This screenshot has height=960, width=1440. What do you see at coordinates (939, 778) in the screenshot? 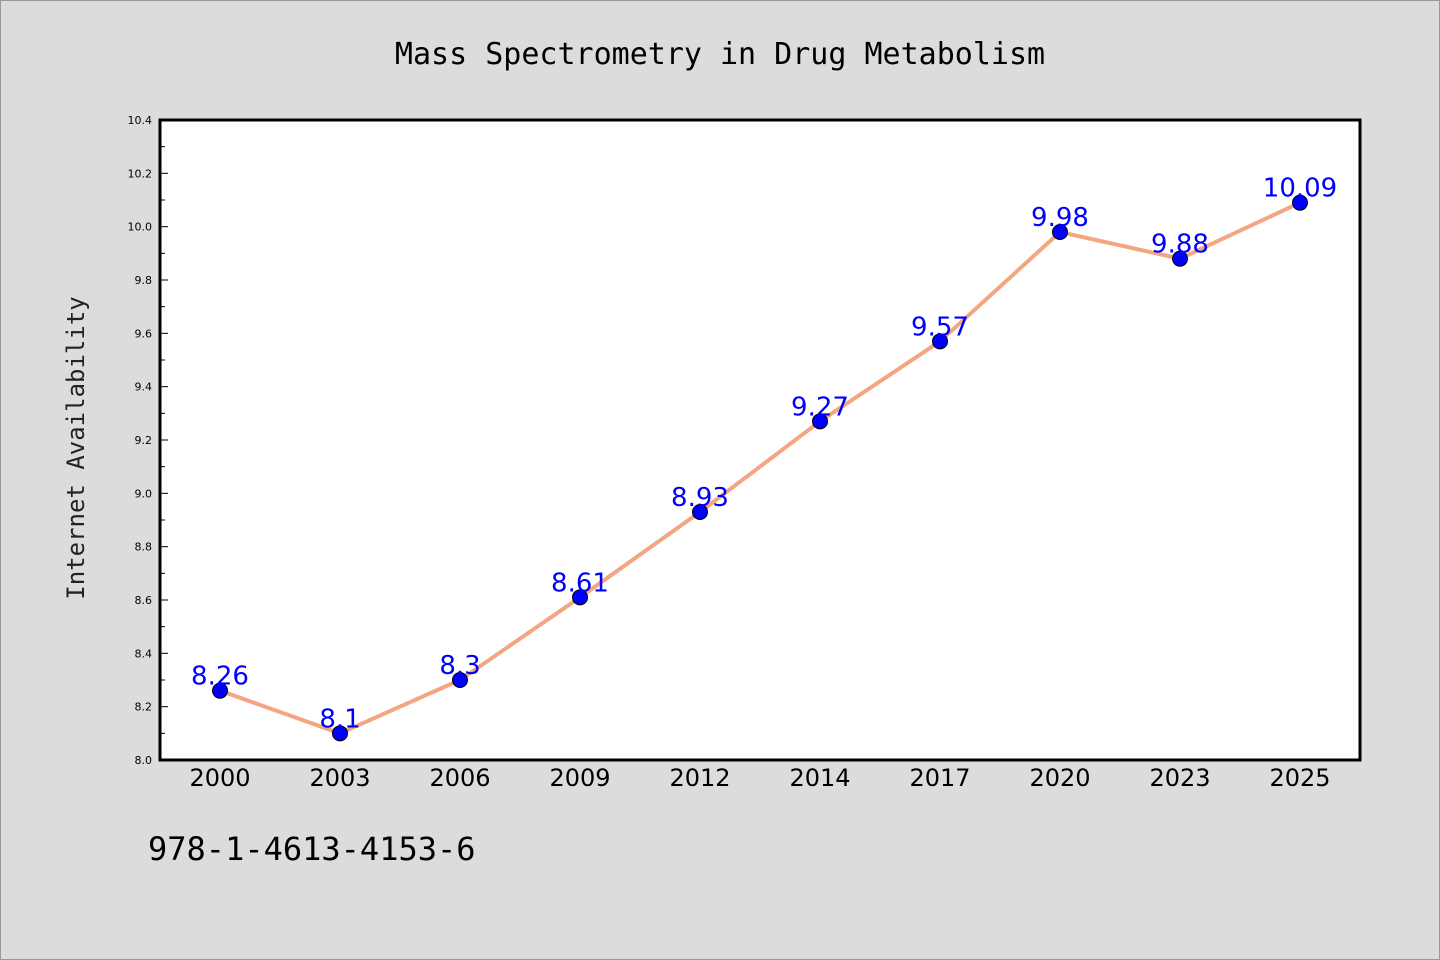
I see `x-tick-label: 2017` at bounding box center [939, 778].